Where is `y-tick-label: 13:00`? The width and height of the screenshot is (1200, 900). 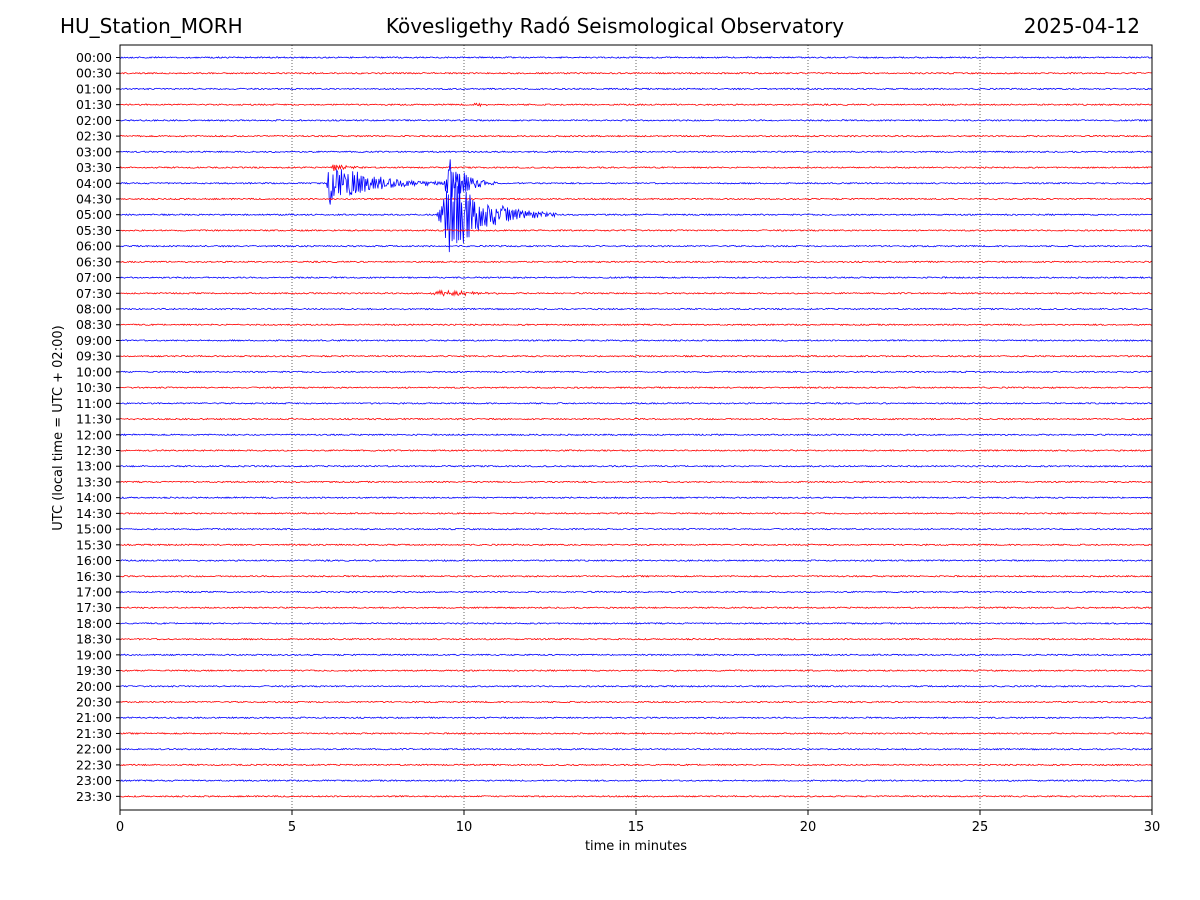 y-tick-label: 13:00 is located at coordinates (94, 466).